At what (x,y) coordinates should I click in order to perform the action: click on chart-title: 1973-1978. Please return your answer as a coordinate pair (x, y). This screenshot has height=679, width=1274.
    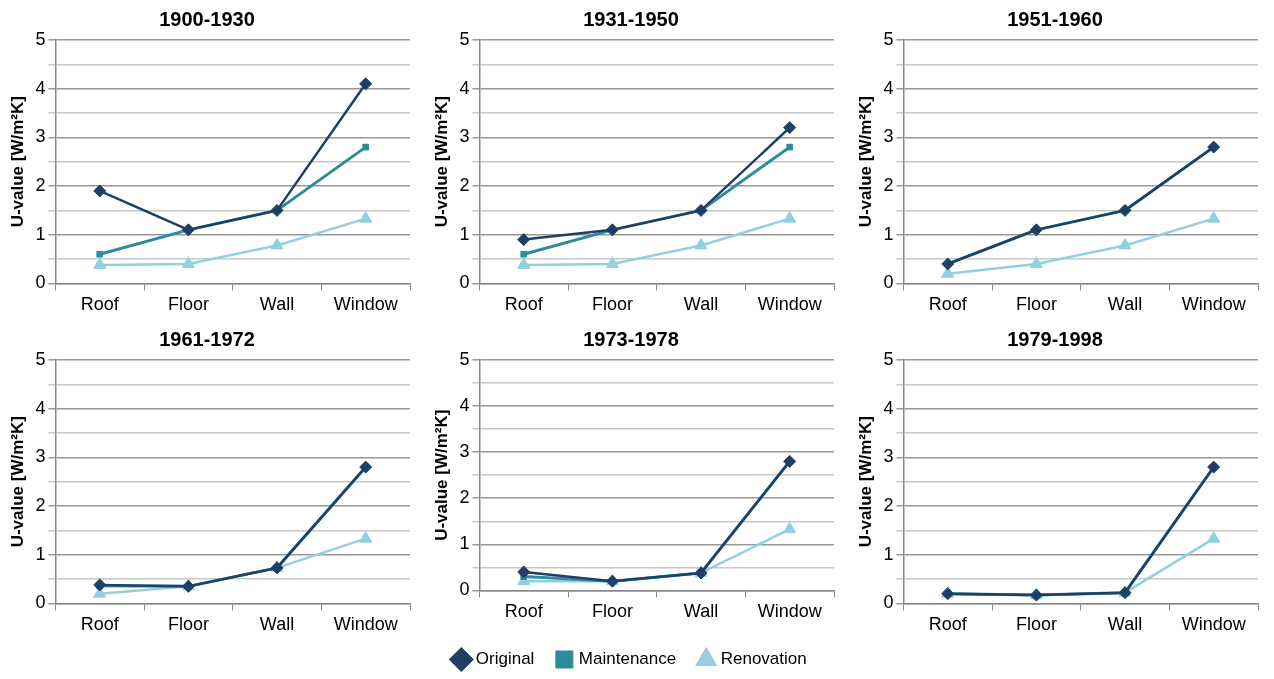
    Looking at the image, I should click on (631, 338).